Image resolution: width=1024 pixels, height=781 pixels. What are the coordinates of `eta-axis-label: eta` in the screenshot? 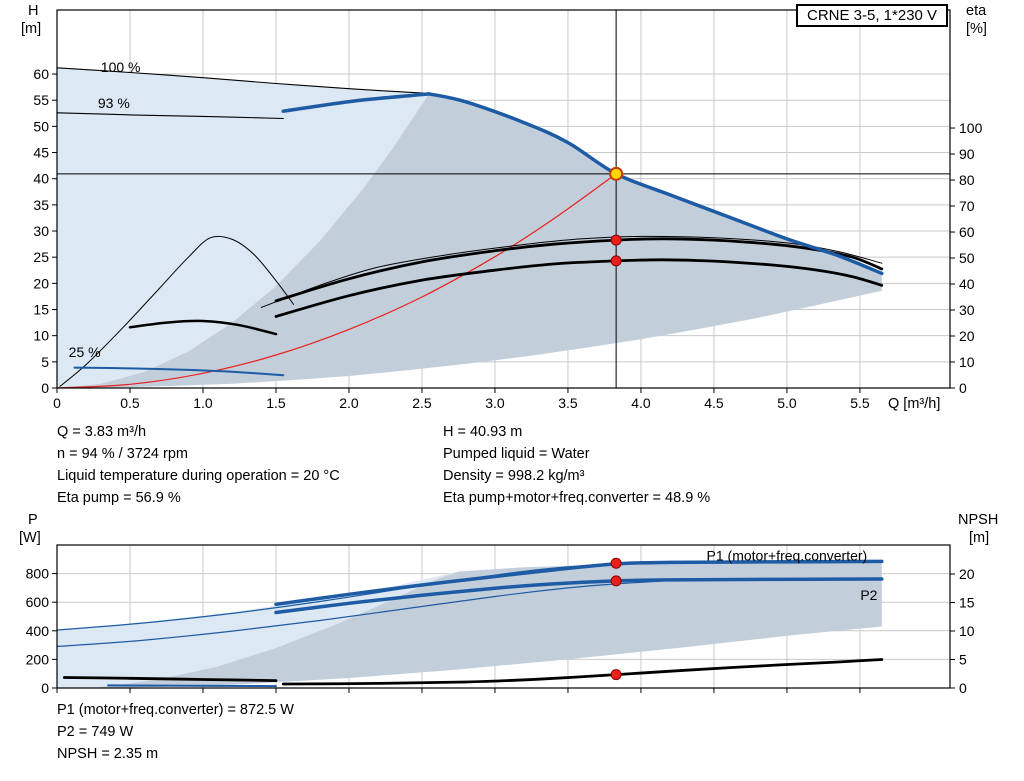 It's located at (976, 11).